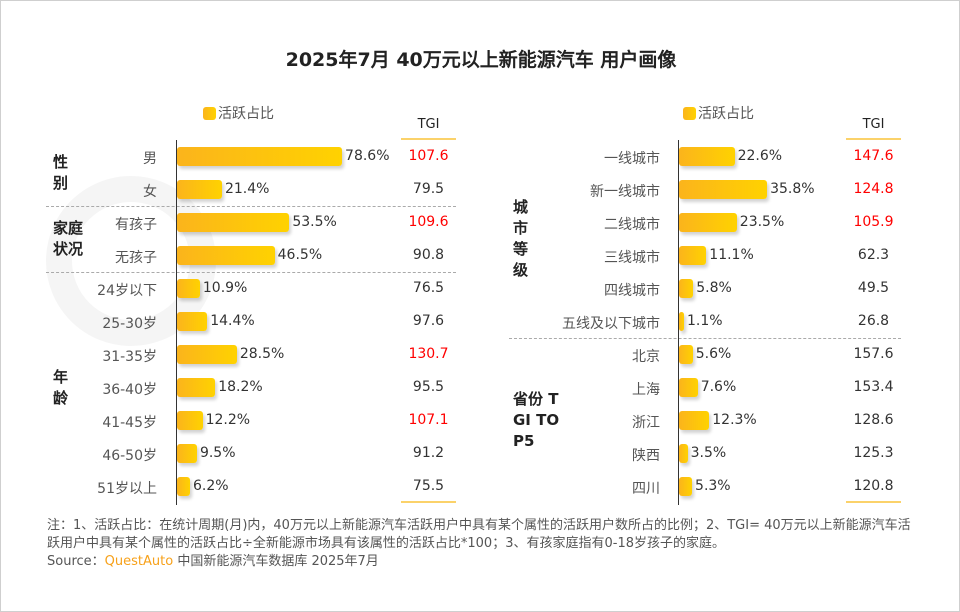 The width and height of the screenshot is (960, 612). I want to click on data-label: 5.3%, so click(713, 485).